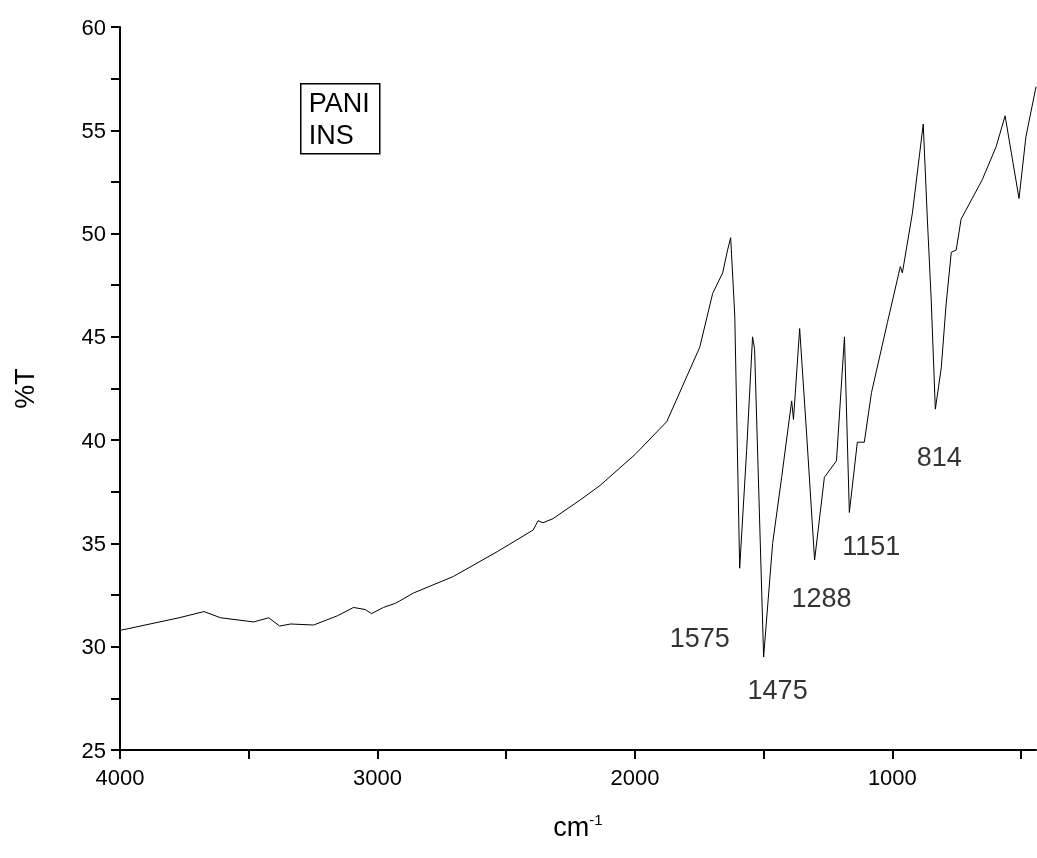 This screenshot has width=1037, height=858. I want to click on y-tick-label: 35, so click(93, 543).